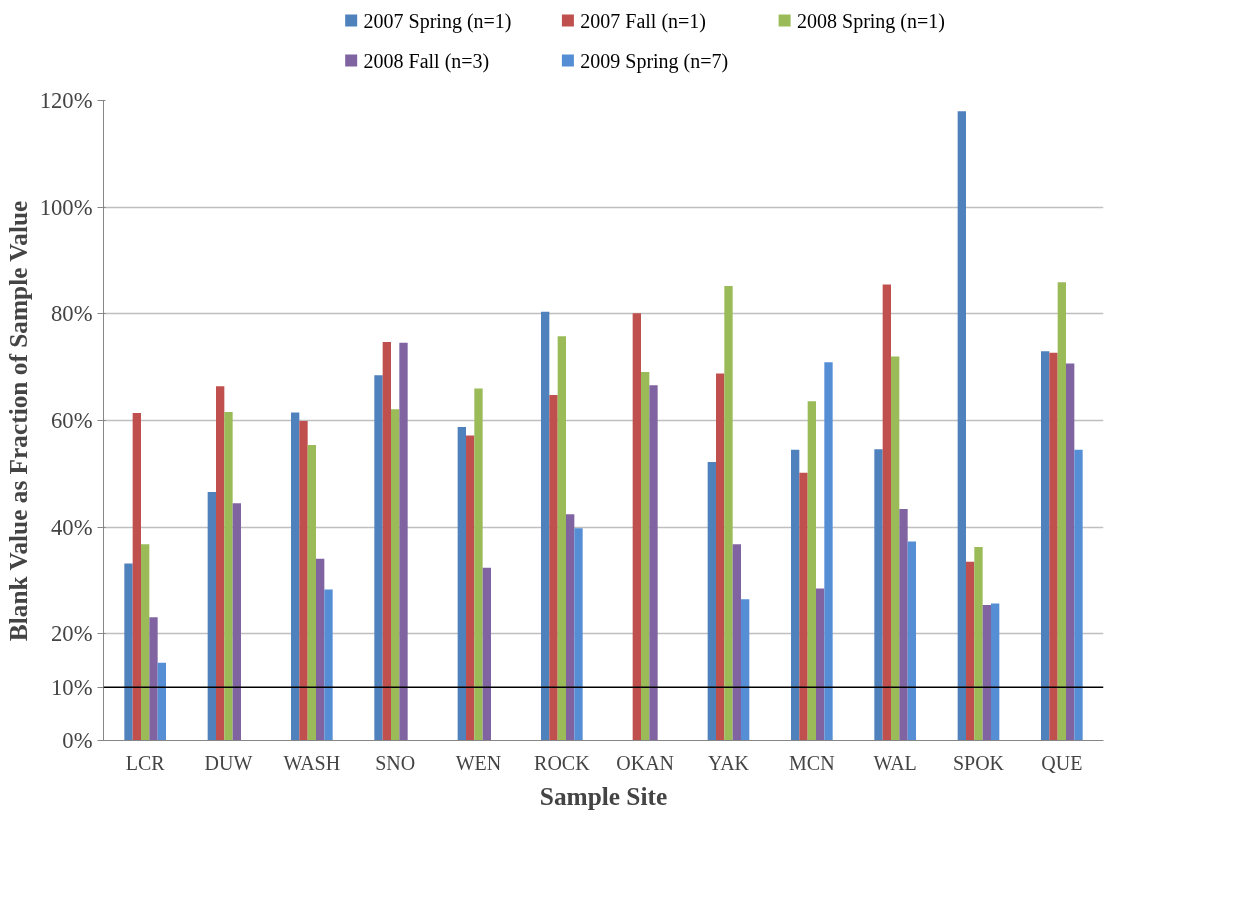 This screenshot has width=1255, height=912. What do you see at coordinates (77, 740) in the screenshot?
I see `y-tick-label: 0%` at bounding box center [77, 740].